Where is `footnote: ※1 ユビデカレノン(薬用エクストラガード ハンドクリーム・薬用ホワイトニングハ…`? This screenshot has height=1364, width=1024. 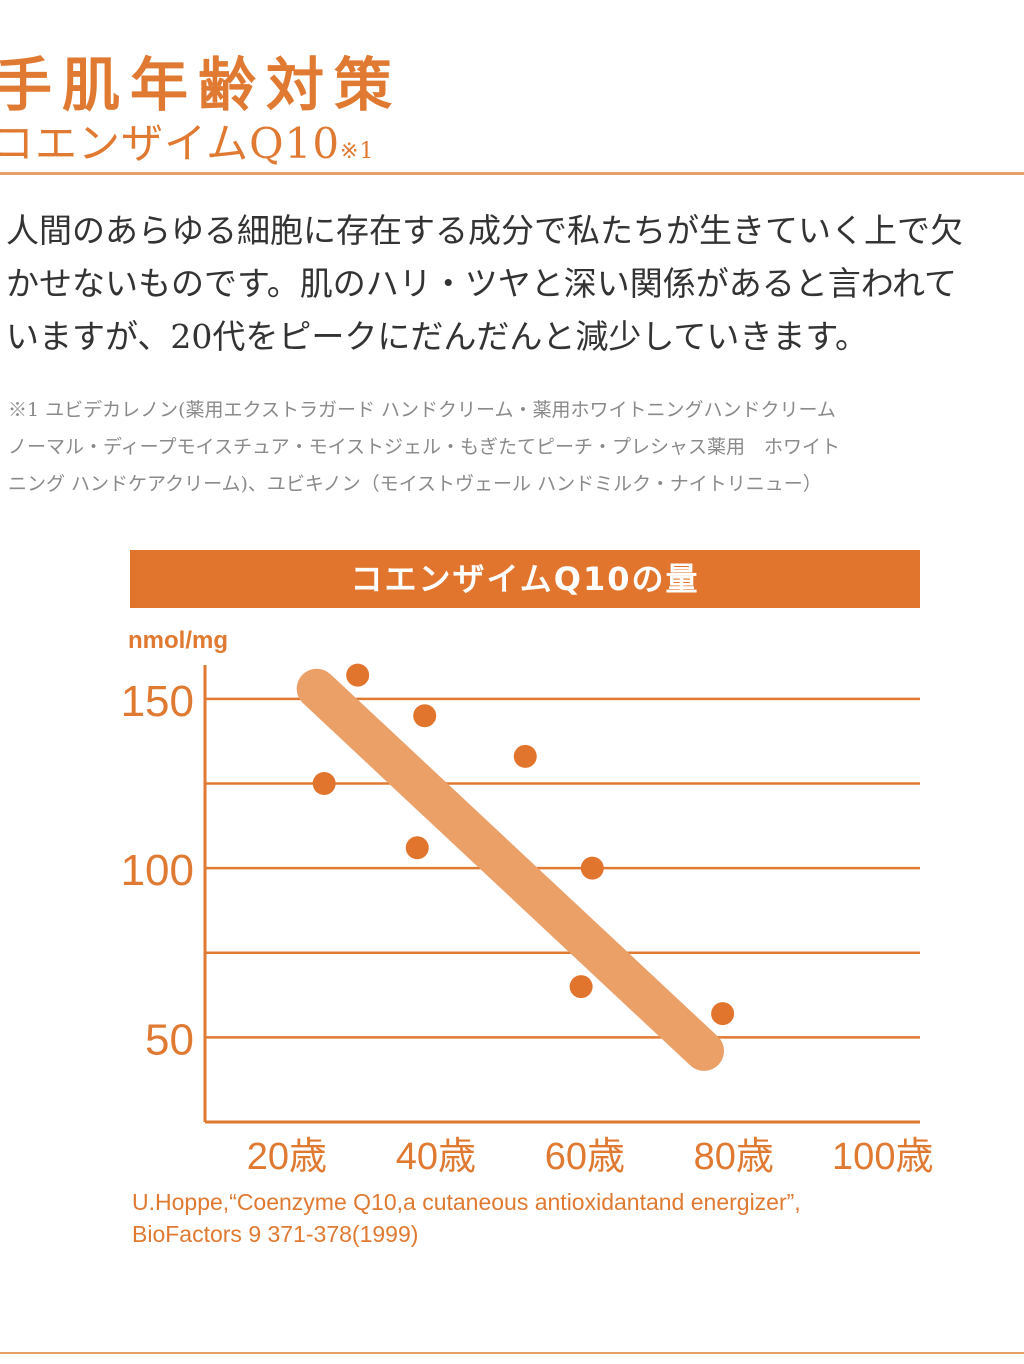
footnote: ※1 ユビデカレノン(薬用エクストラガード ハンドクリーム・薬用ホワイトニングハ… is located at coordinates (516, 447).